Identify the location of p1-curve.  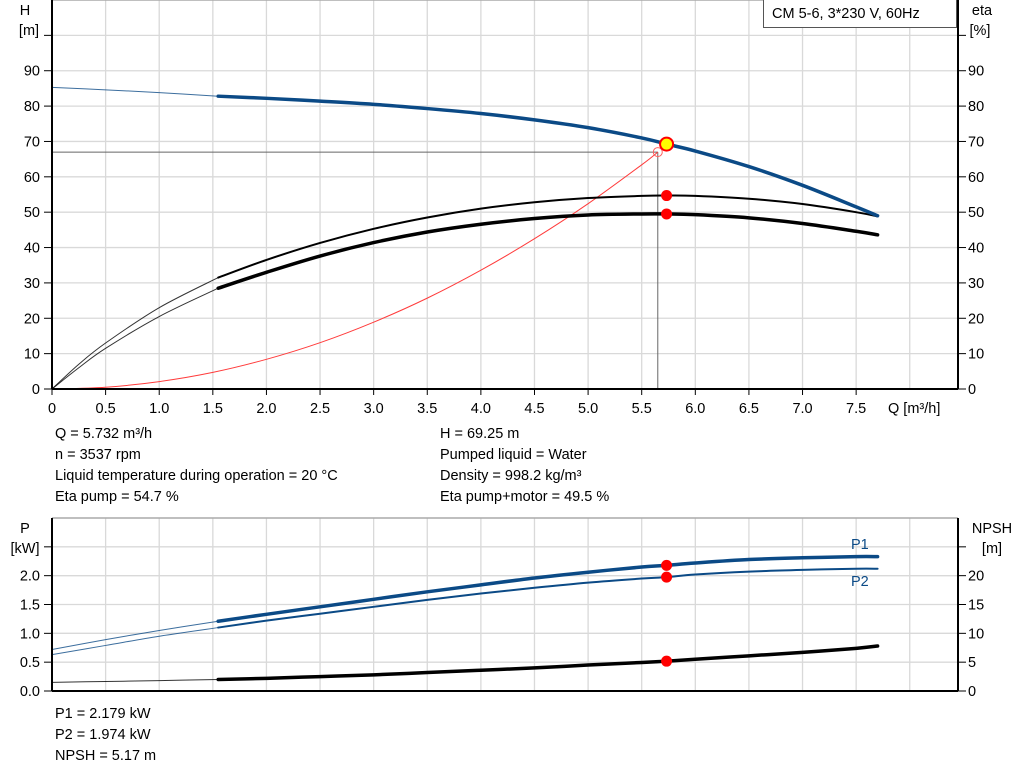
(548, 588).